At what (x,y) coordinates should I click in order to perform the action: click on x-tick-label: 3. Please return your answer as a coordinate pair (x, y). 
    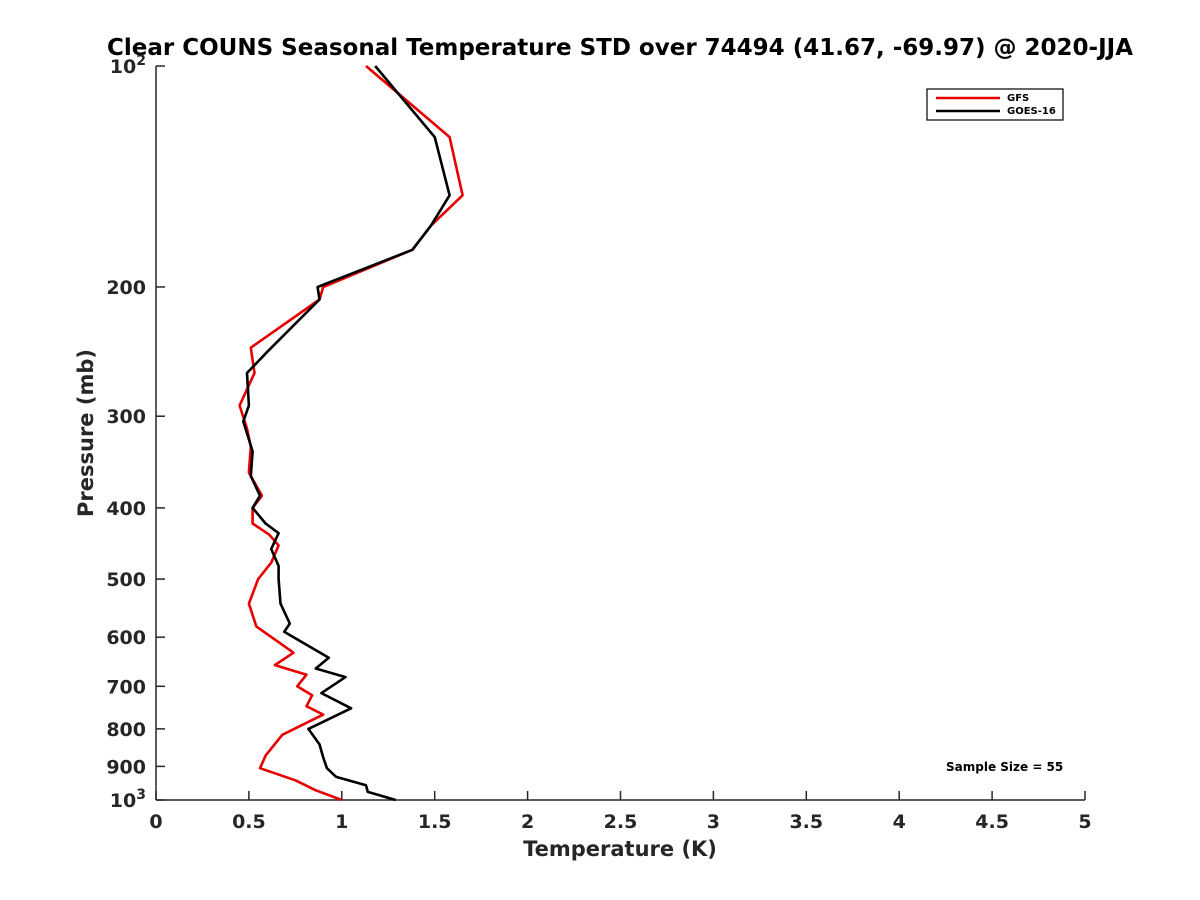
    Looking at the image, I should click on (713, 822).